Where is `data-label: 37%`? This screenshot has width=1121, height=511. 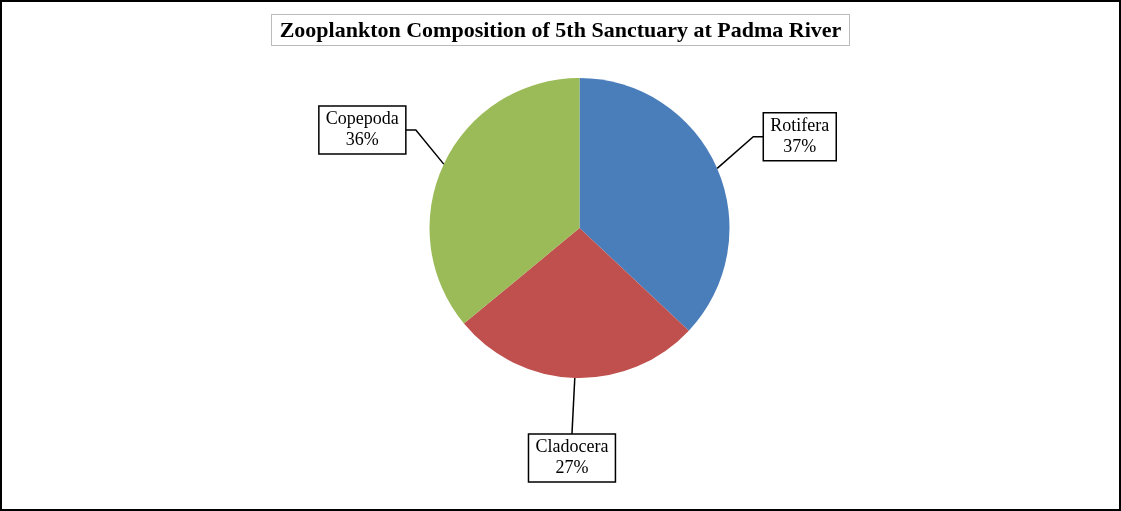
data-label: 37% is located at coordinates (800, 145).